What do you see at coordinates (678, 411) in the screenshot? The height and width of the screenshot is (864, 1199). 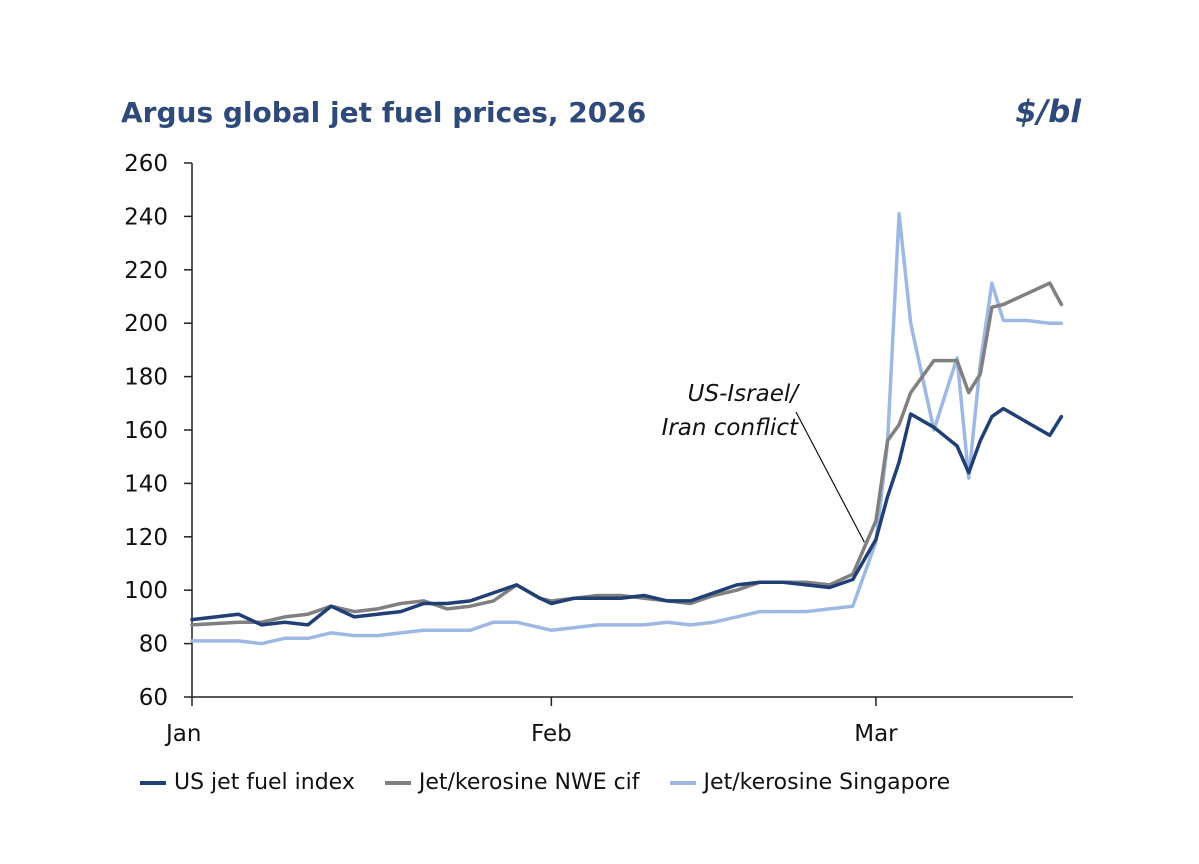 I see `annotation-text: US-Israel/ Iran conflict` at bounding box center [678, 411].